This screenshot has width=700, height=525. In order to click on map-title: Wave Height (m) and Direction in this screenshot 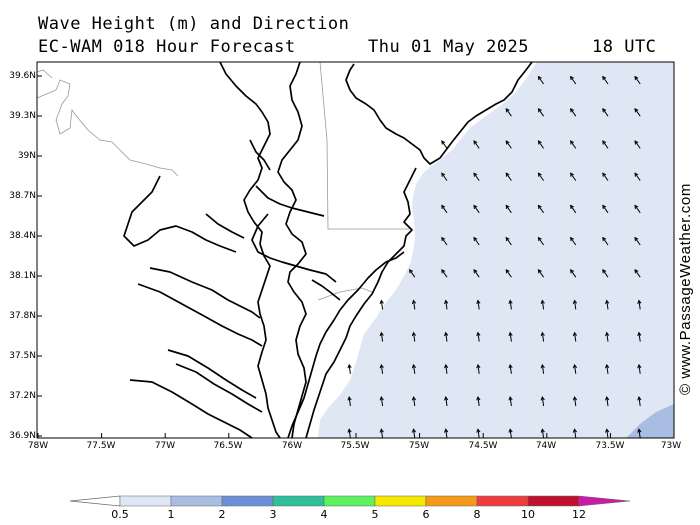, I will do `click(194, 24)`.